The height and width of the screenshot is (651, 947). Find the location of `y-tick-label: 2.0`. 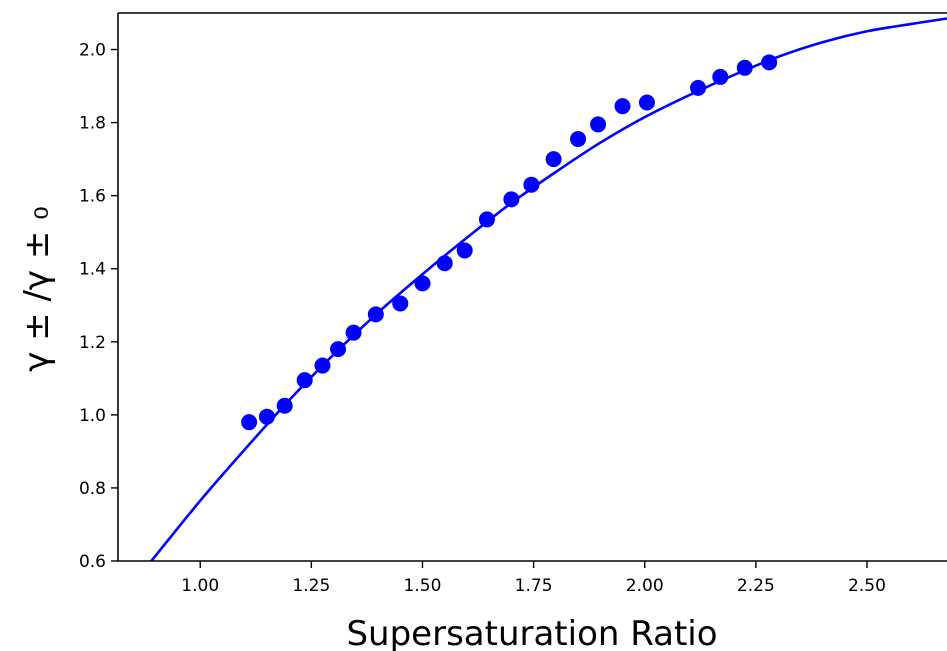

y-tick-label: 2.0 is located at coordinates (92, 51).